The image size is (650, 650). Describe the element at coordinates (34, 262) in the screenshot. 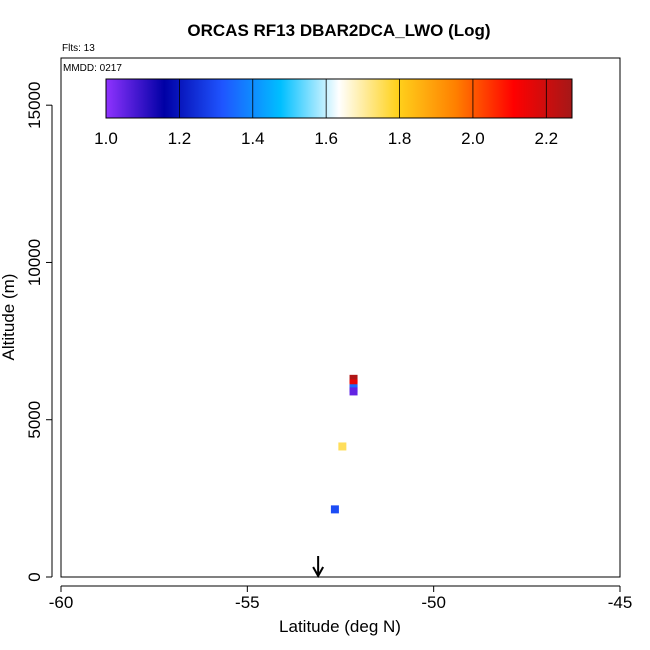

I see `y-tick-label: 10000` at that location.